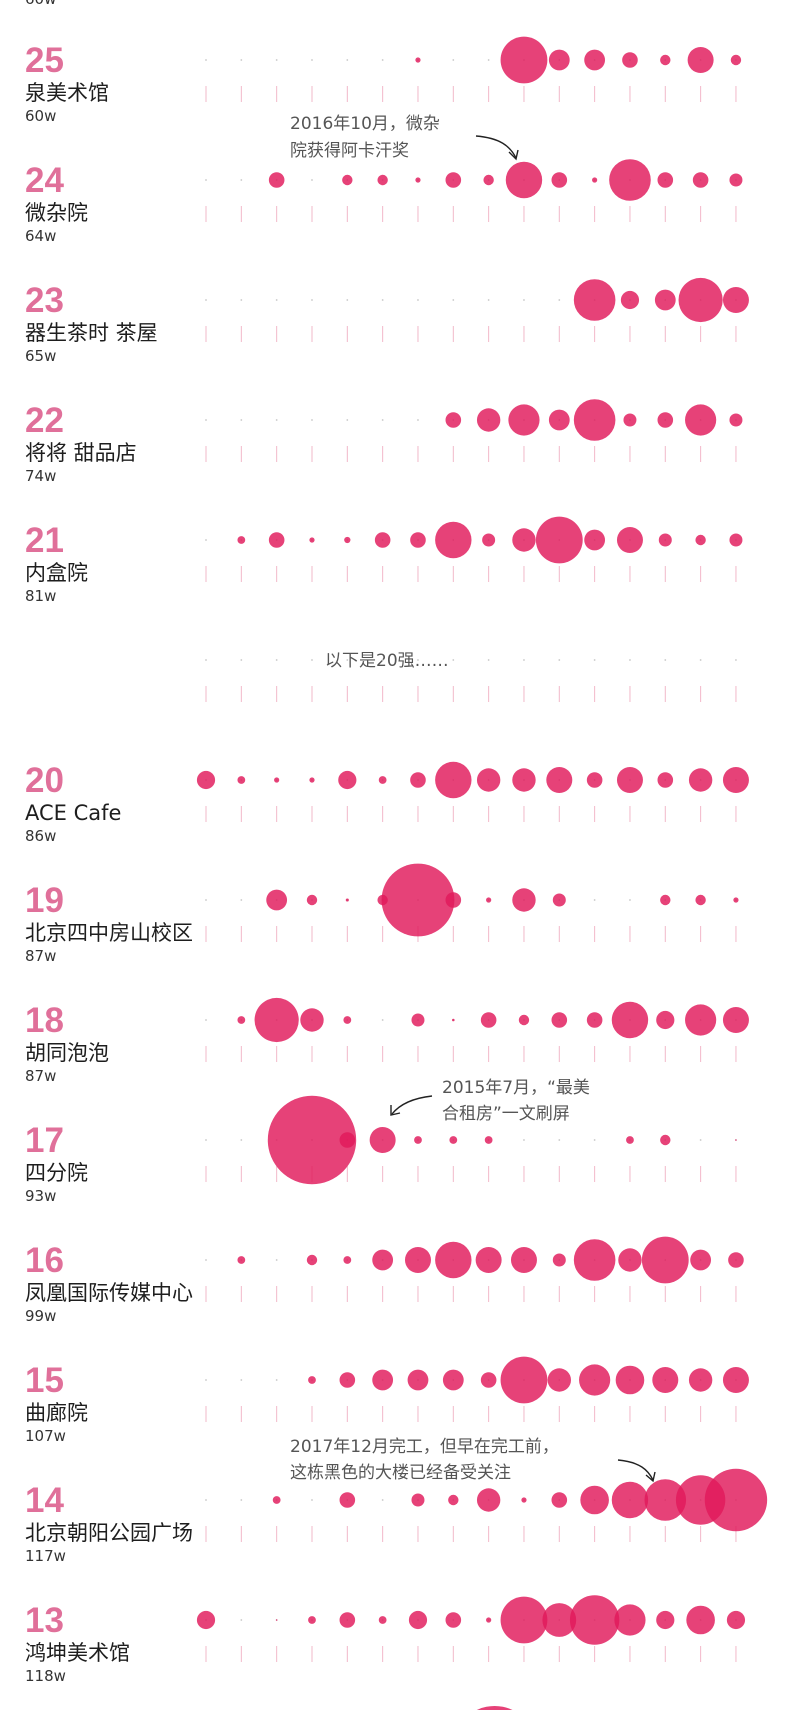 Image resolution: width=800 pixels, height=1710 pixels. What do you see at coordinates (44, 1140) in the screenshot?
I see `row-rank: 17` at bounding box center [44, 1140].